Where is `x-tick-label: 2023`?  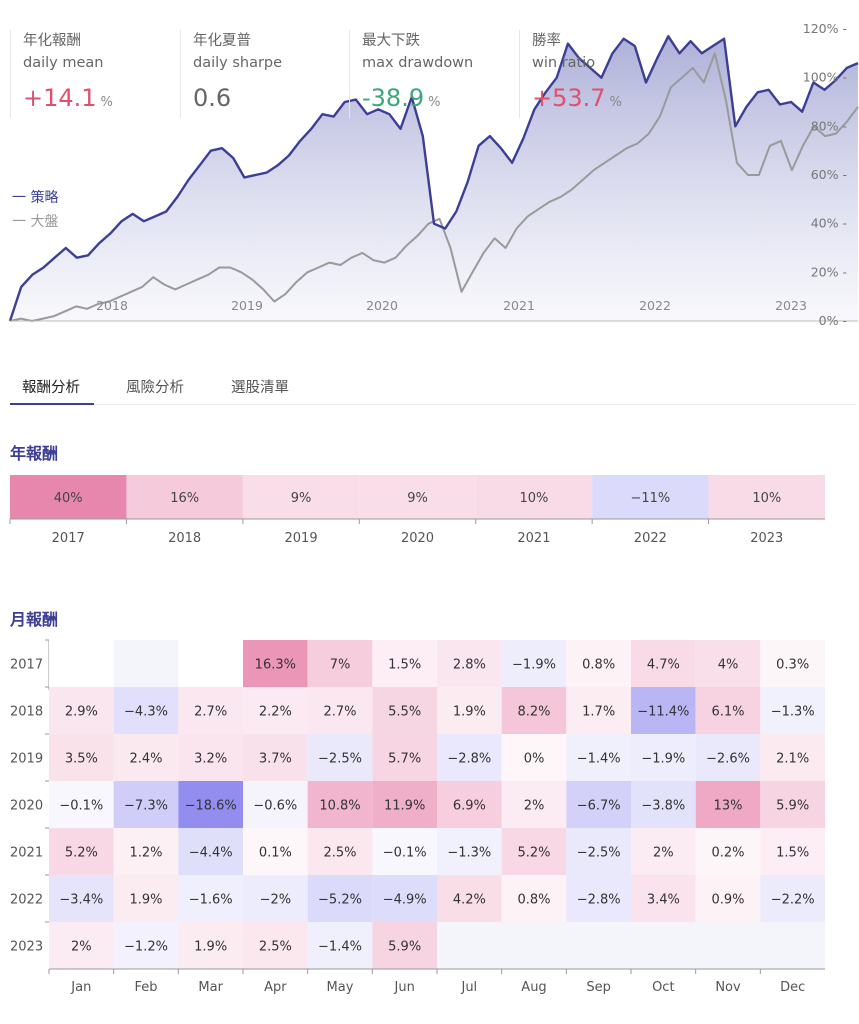
x-tick-label: 2023 is located at coordinates (791, 305).